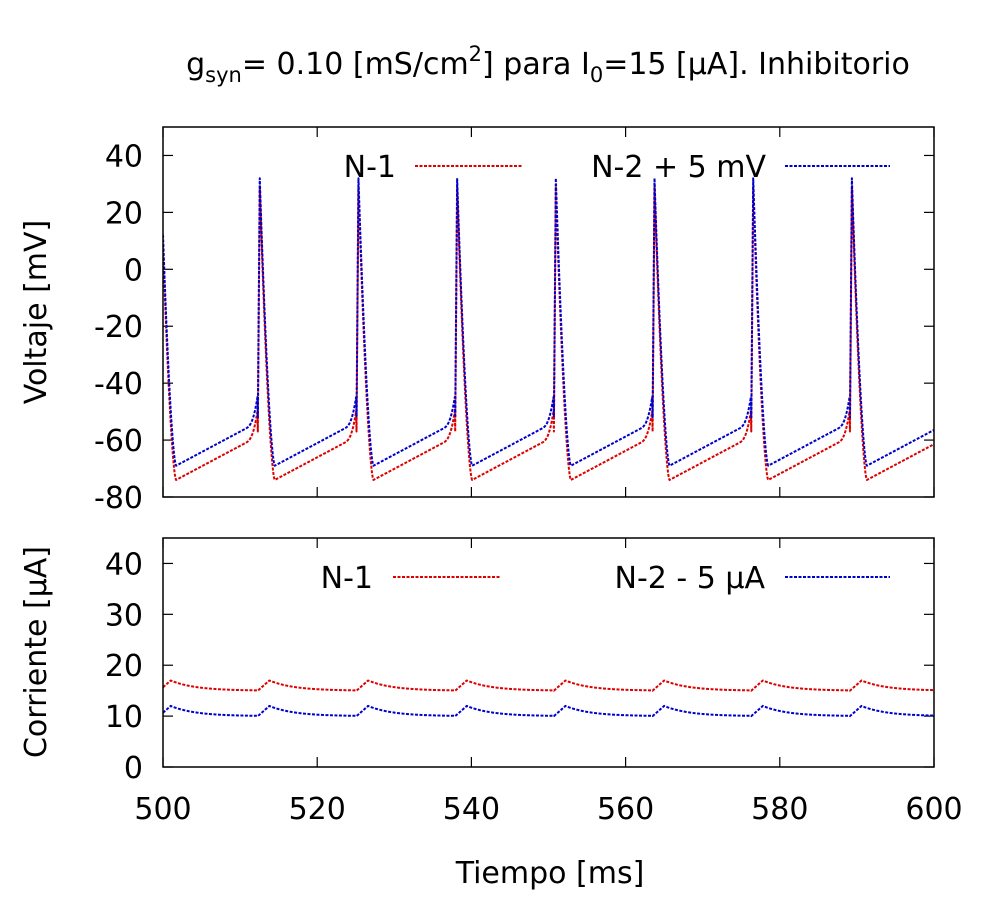  Describe the element at coordinates (475, 54) in the screenshot. I see `title-superscript: 2` at that location.